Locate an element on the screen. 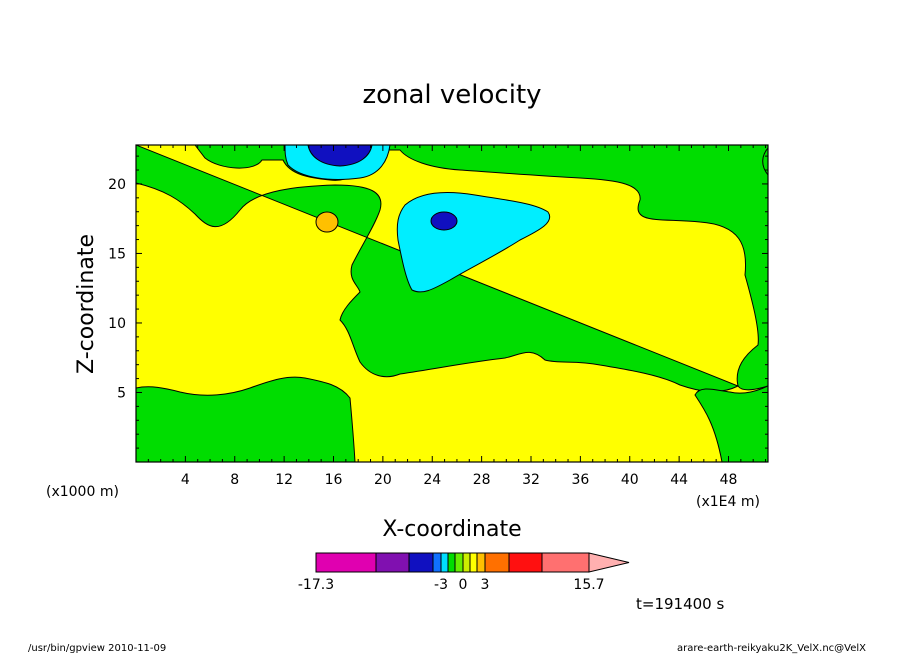 Image resolution: width=904 pixels, height=654 pixels. footer-right: arare-earth-reikyaku2K_VelX.nc@VelX is located at coordinates (771, 648).